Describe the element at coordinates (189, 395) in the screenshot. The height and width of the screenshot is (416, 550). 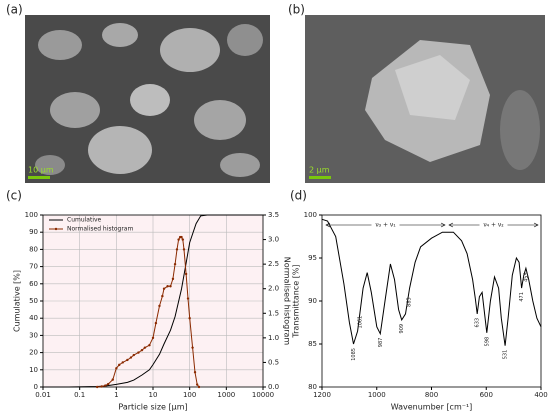
I see `x-tick-label: 100` at that location.